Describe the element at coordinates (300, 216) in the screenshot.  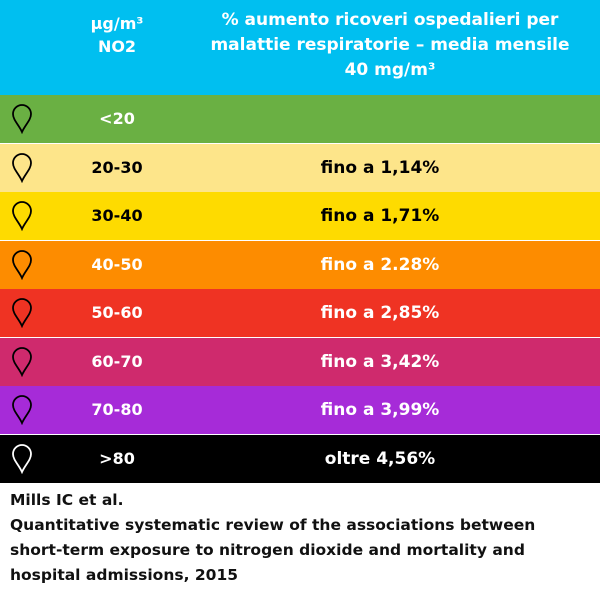
I see `table-row: 30-40 fino a 1,71%` at that location.